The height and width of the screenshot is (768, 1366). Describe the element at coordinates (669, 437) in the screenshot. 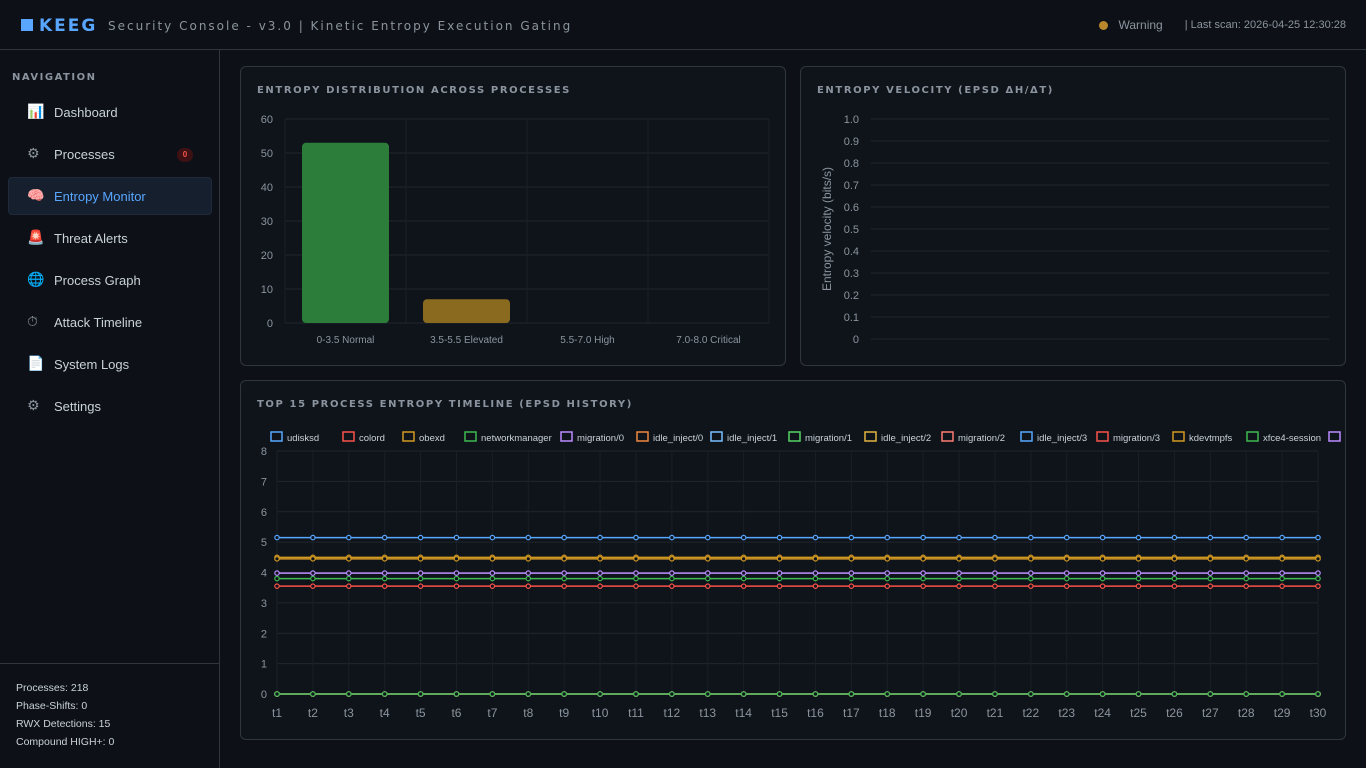

I see `legend-item: idle_inject/0` at that location.